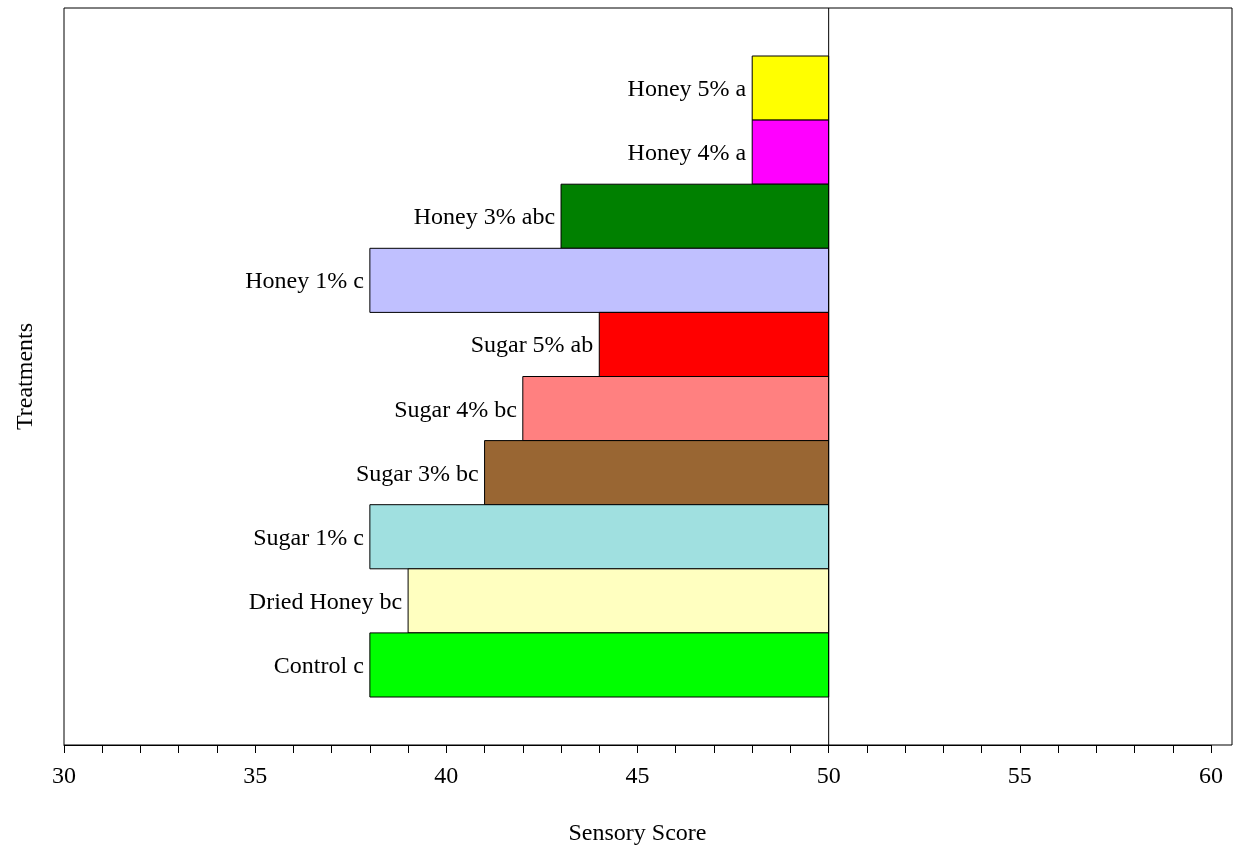  What do you see at coordinates (318, 664) in the screenshot?
I see `y-tick-label: Control c` at bounding box center [318, 664].